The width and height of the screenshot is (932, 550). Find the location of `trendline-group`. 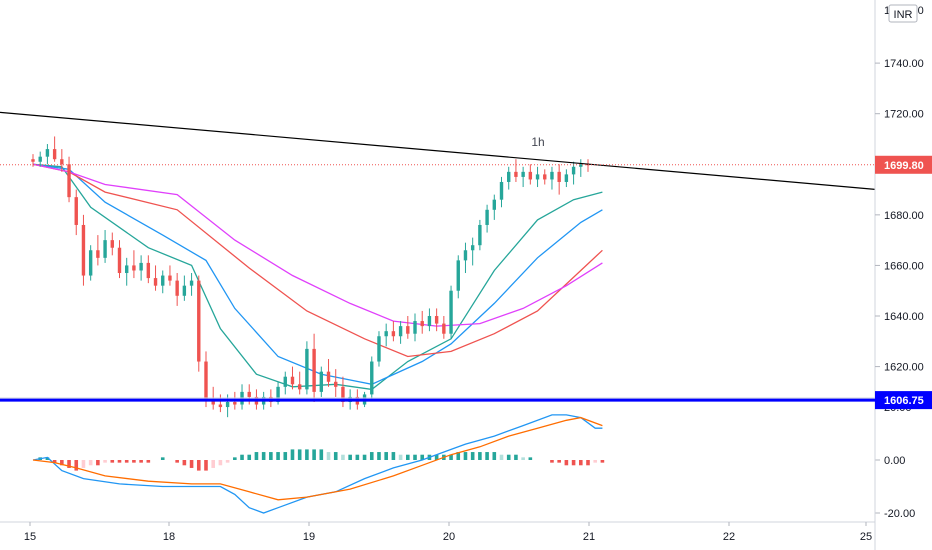

trendline-group is located at coordinates (438, 150).